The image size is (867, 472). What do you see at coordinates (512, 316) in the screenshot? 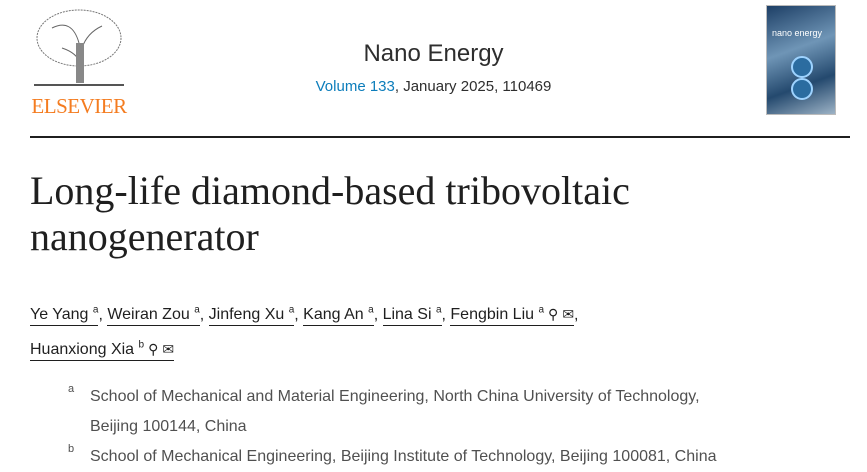
I see `author-link: Fengbin Liu a ⚲ ✉` at bounding box center [512, 316].